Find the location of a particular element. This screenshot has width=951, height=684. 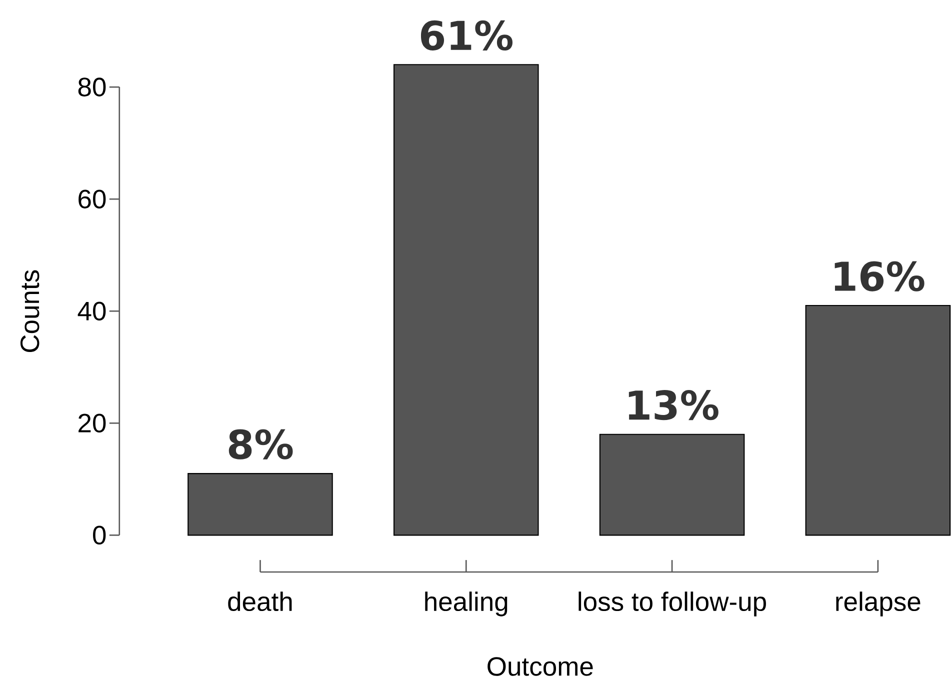

y-tick-label: 80 is located at coordinates (92, 86).